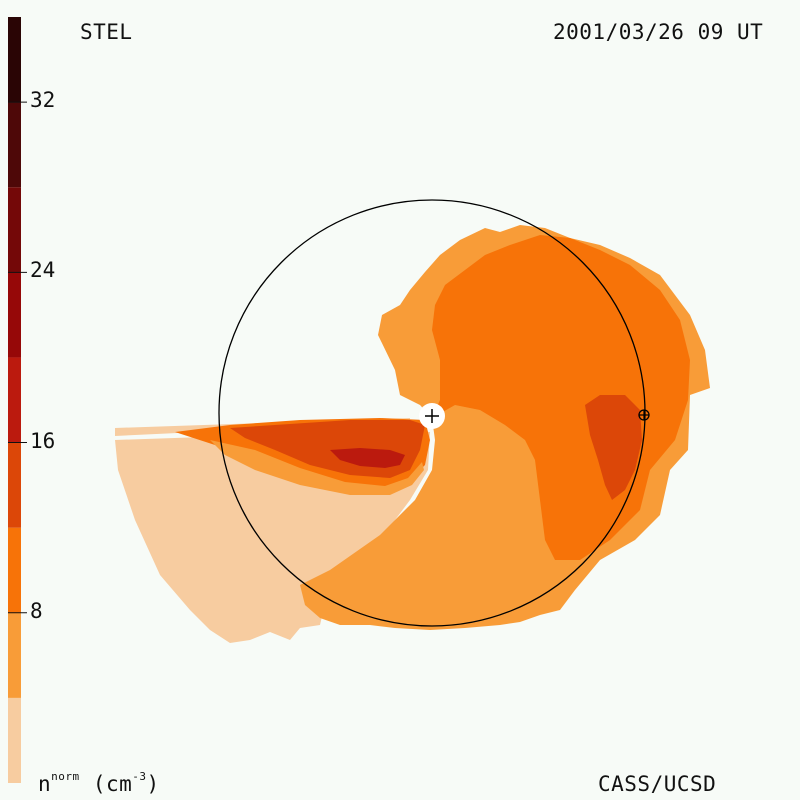 The width and height of the screenshot is (800, 800). Describe the element at coordinates (112, 784) in the screenshot. I see `unit-paren: (cm` at that location.